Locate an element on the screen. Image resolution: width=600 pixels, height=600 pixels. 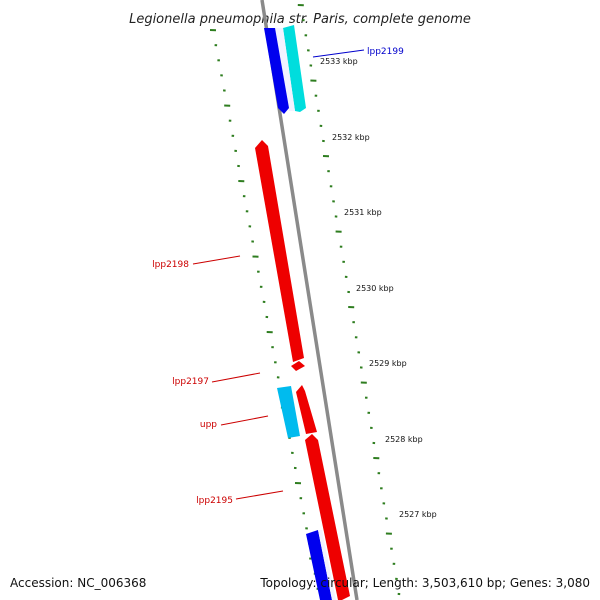
gene-label-lpp2199: lpp2199 is located at coordinates (385, 52).